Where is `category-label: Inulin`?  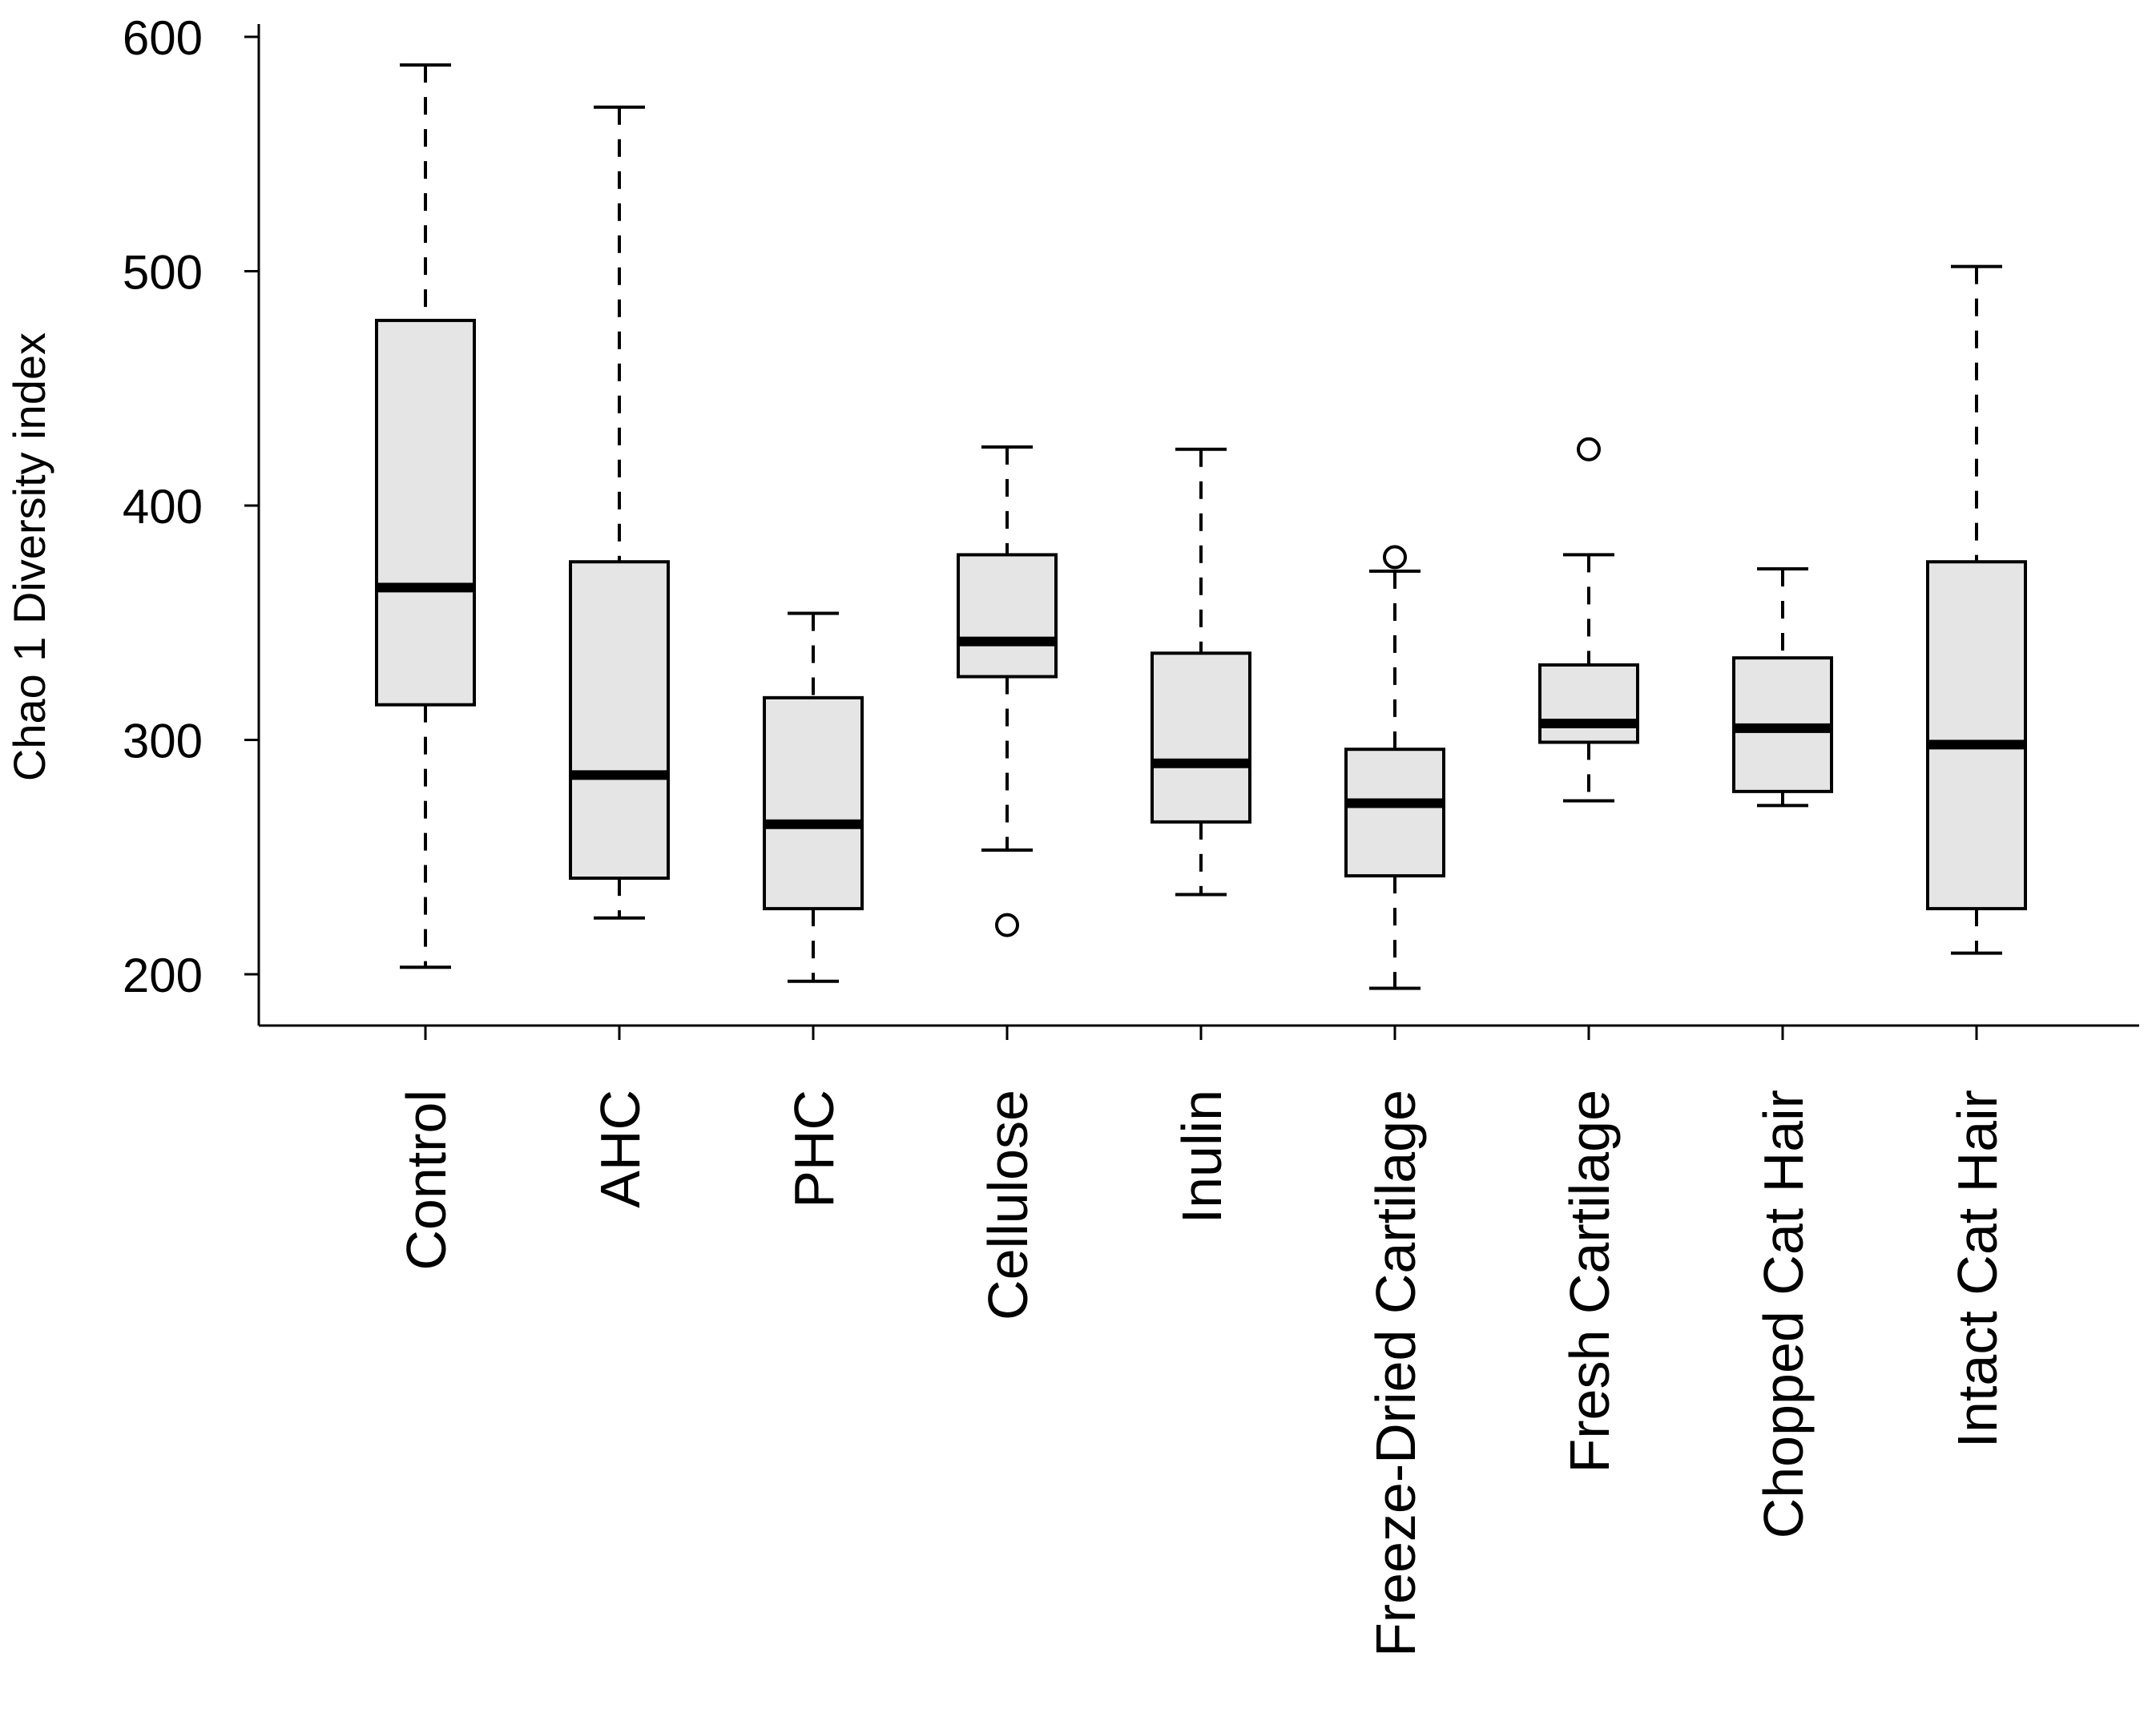 category-label: Inulin is located at coordinates (1202, 1156).